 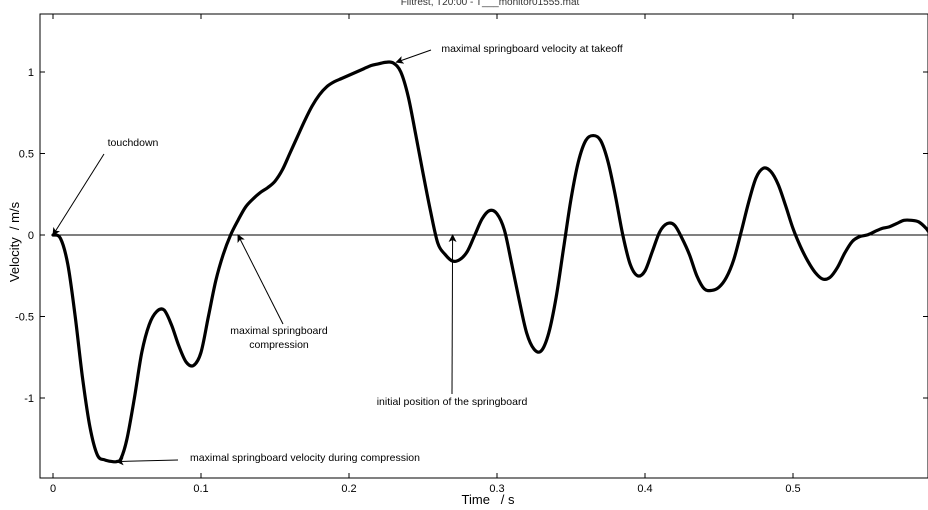 I want to click on annotation-label: maximal springboard velocity at takeoff, so click(x=531, y=49).